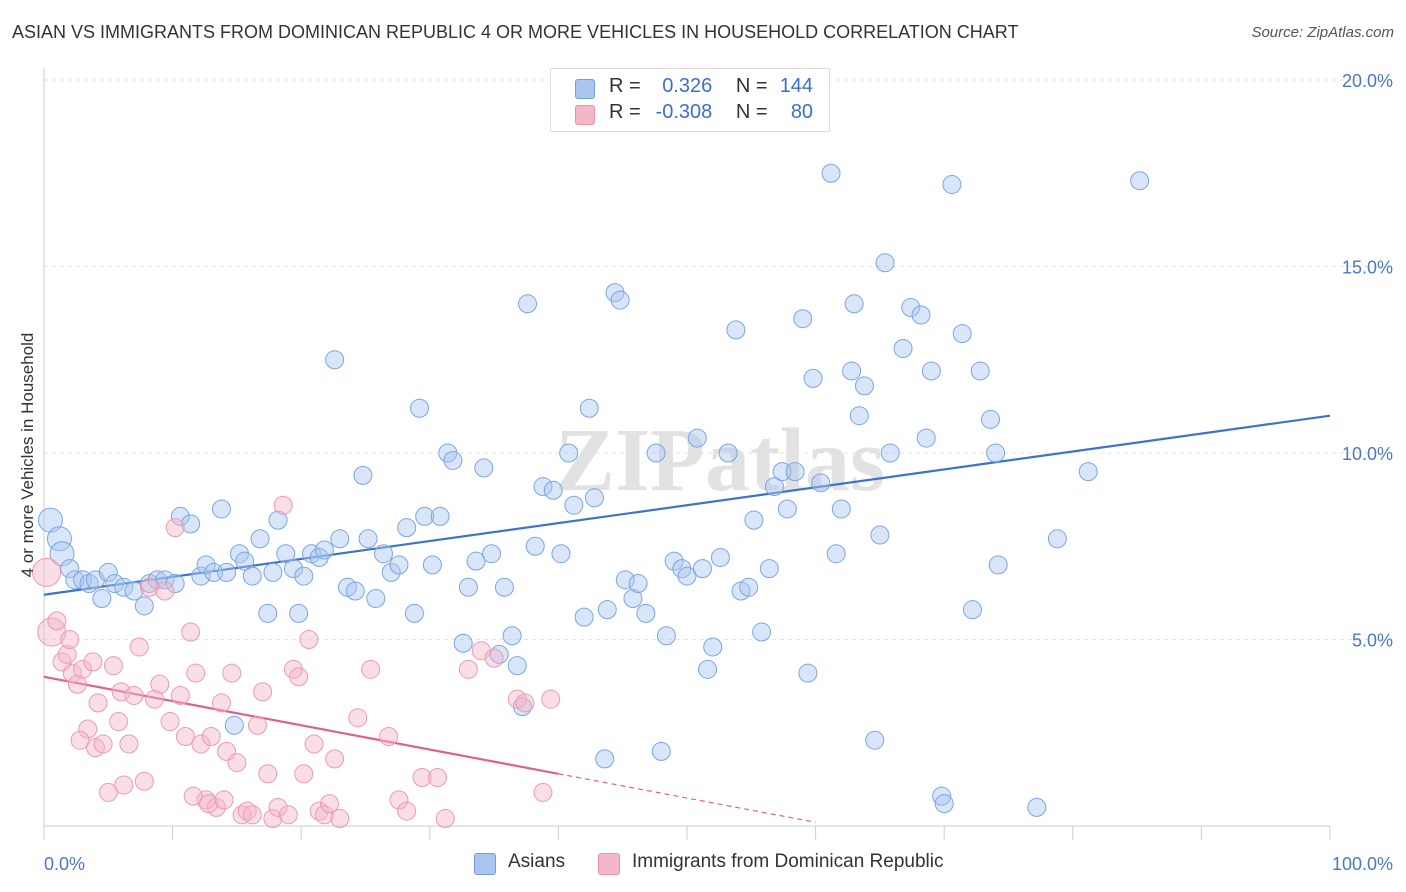 The image size is (1406, 892). Describe the element at coordinates (609, 864) in the screenshot. I see `dominican-legend-swatch` at that location.